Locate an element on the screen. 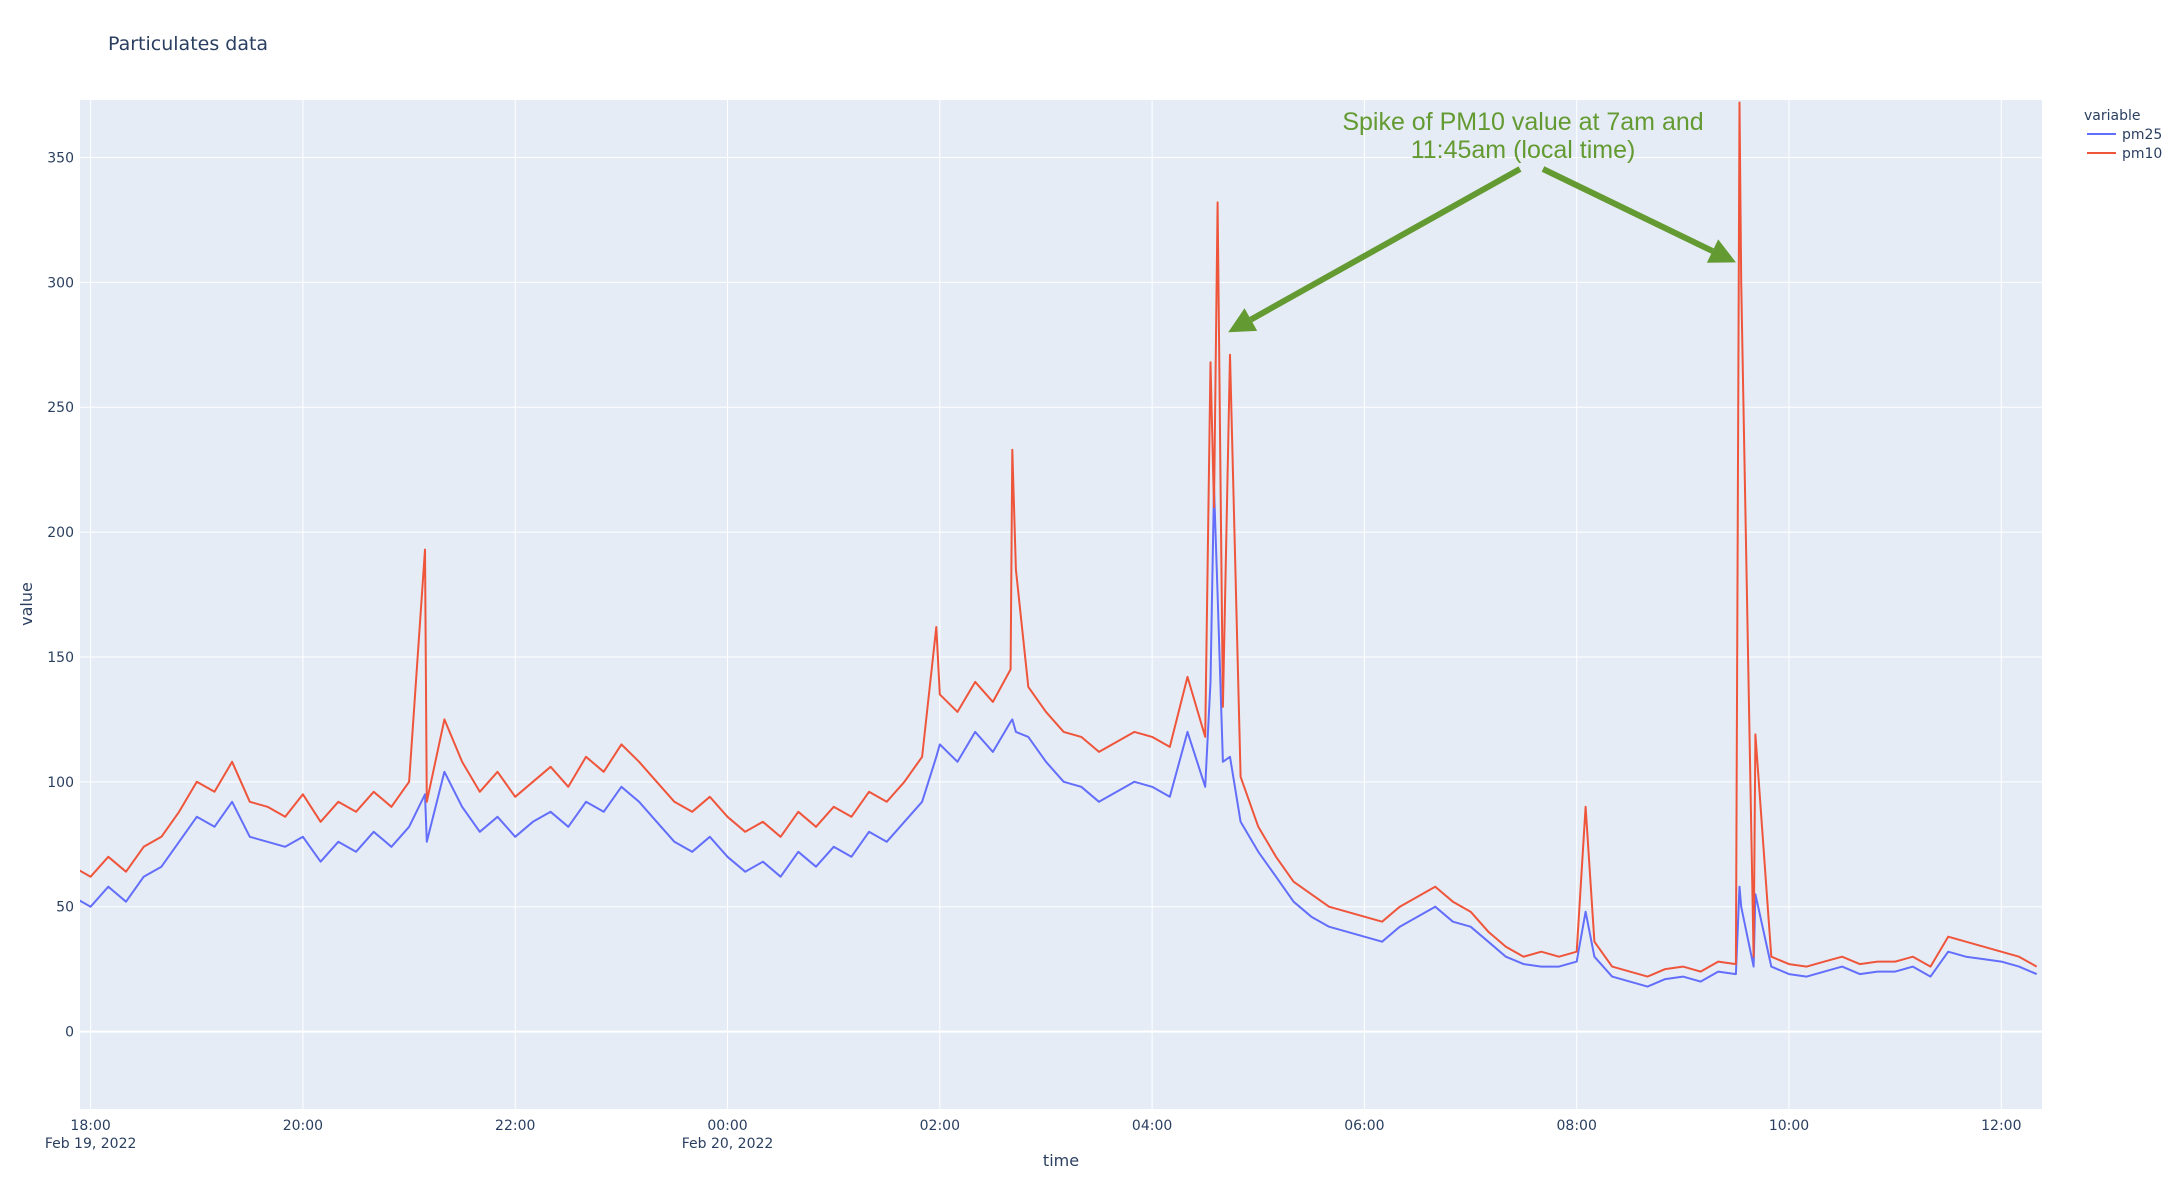 The height and width of the screenshot is (1189, 2174). x-tick-label: 10:00 is located at coordinates (1789, 1126).